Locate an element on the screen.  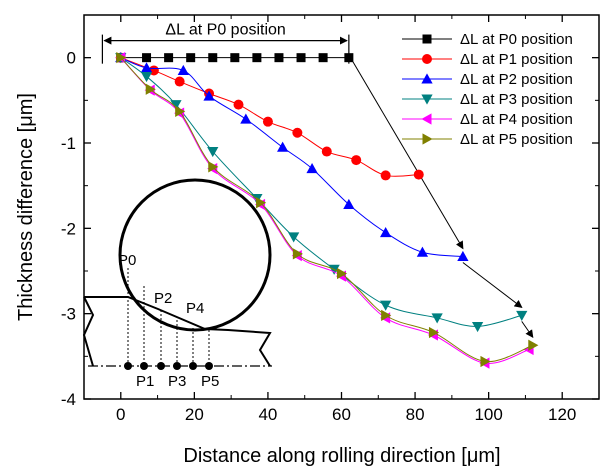
x-tick-label: 20 is located at coordinates (194, 414).